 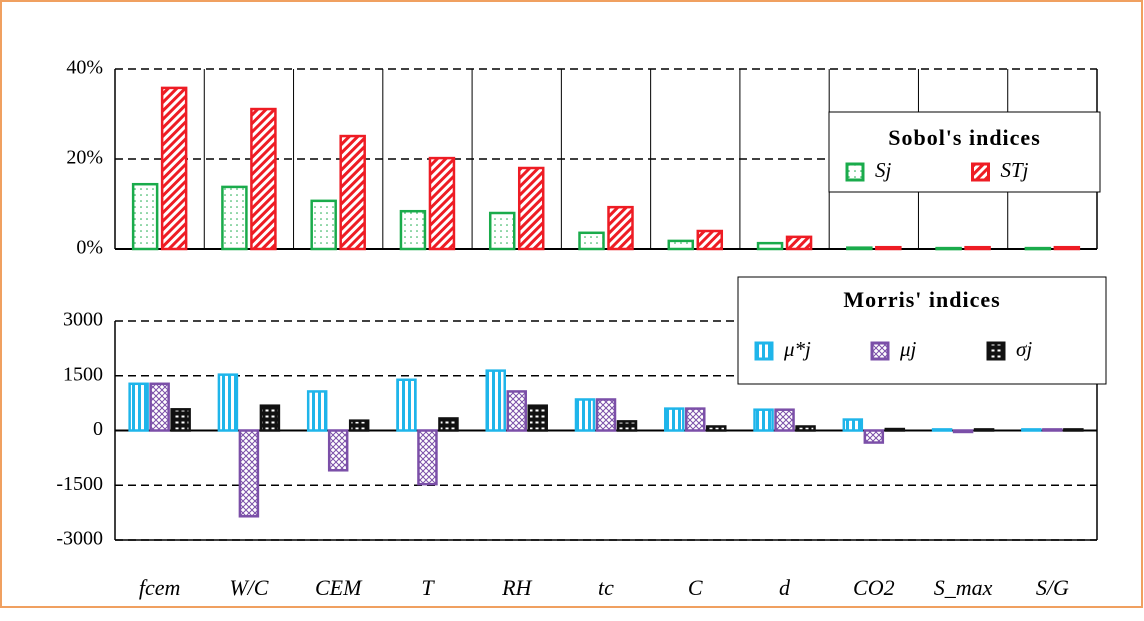 What do you see at coordinates (883, 170) in the screenshot?
I see `legend-label: Sj` at bounding box center [883, 170].